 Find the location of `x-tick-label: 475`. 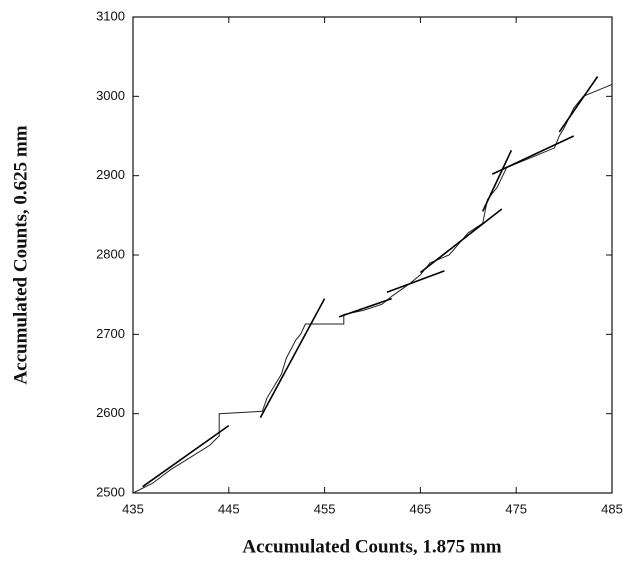

x-tick-label: 475 is located at coordinates (516, 508).